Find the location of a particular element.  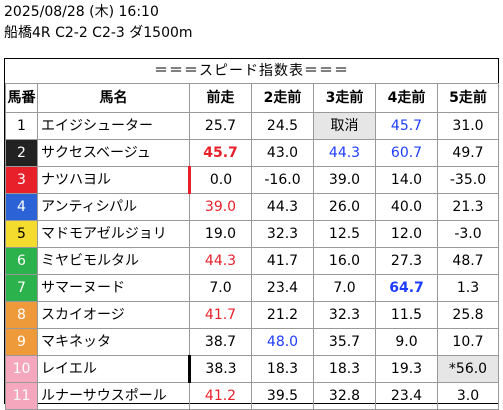

horse-name: サマーヌード is located at coordinates (113, 288).